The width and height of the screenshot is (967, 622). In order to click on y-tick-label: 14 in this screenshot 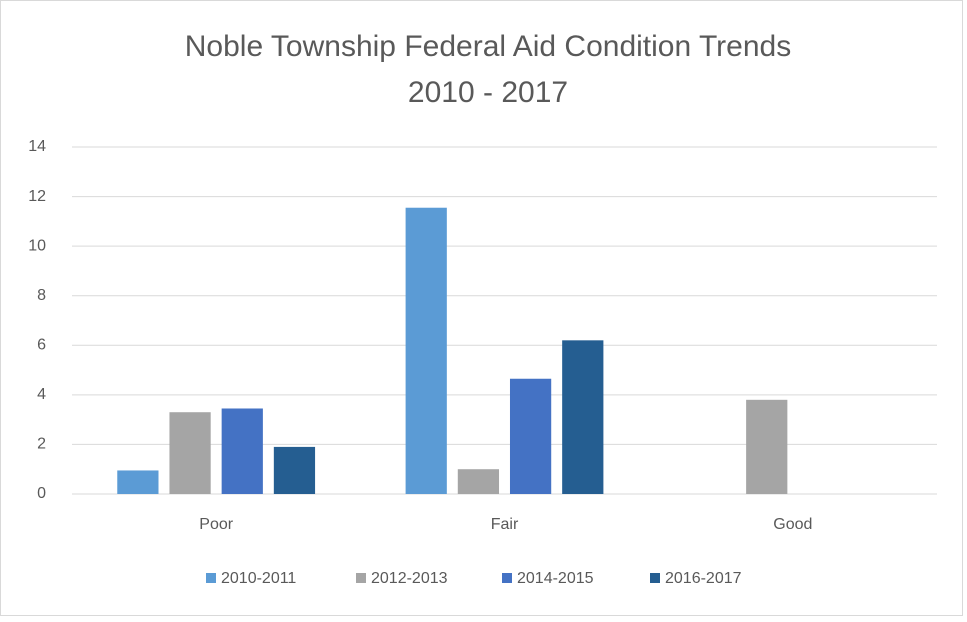, I will do `click(37, 146)`.